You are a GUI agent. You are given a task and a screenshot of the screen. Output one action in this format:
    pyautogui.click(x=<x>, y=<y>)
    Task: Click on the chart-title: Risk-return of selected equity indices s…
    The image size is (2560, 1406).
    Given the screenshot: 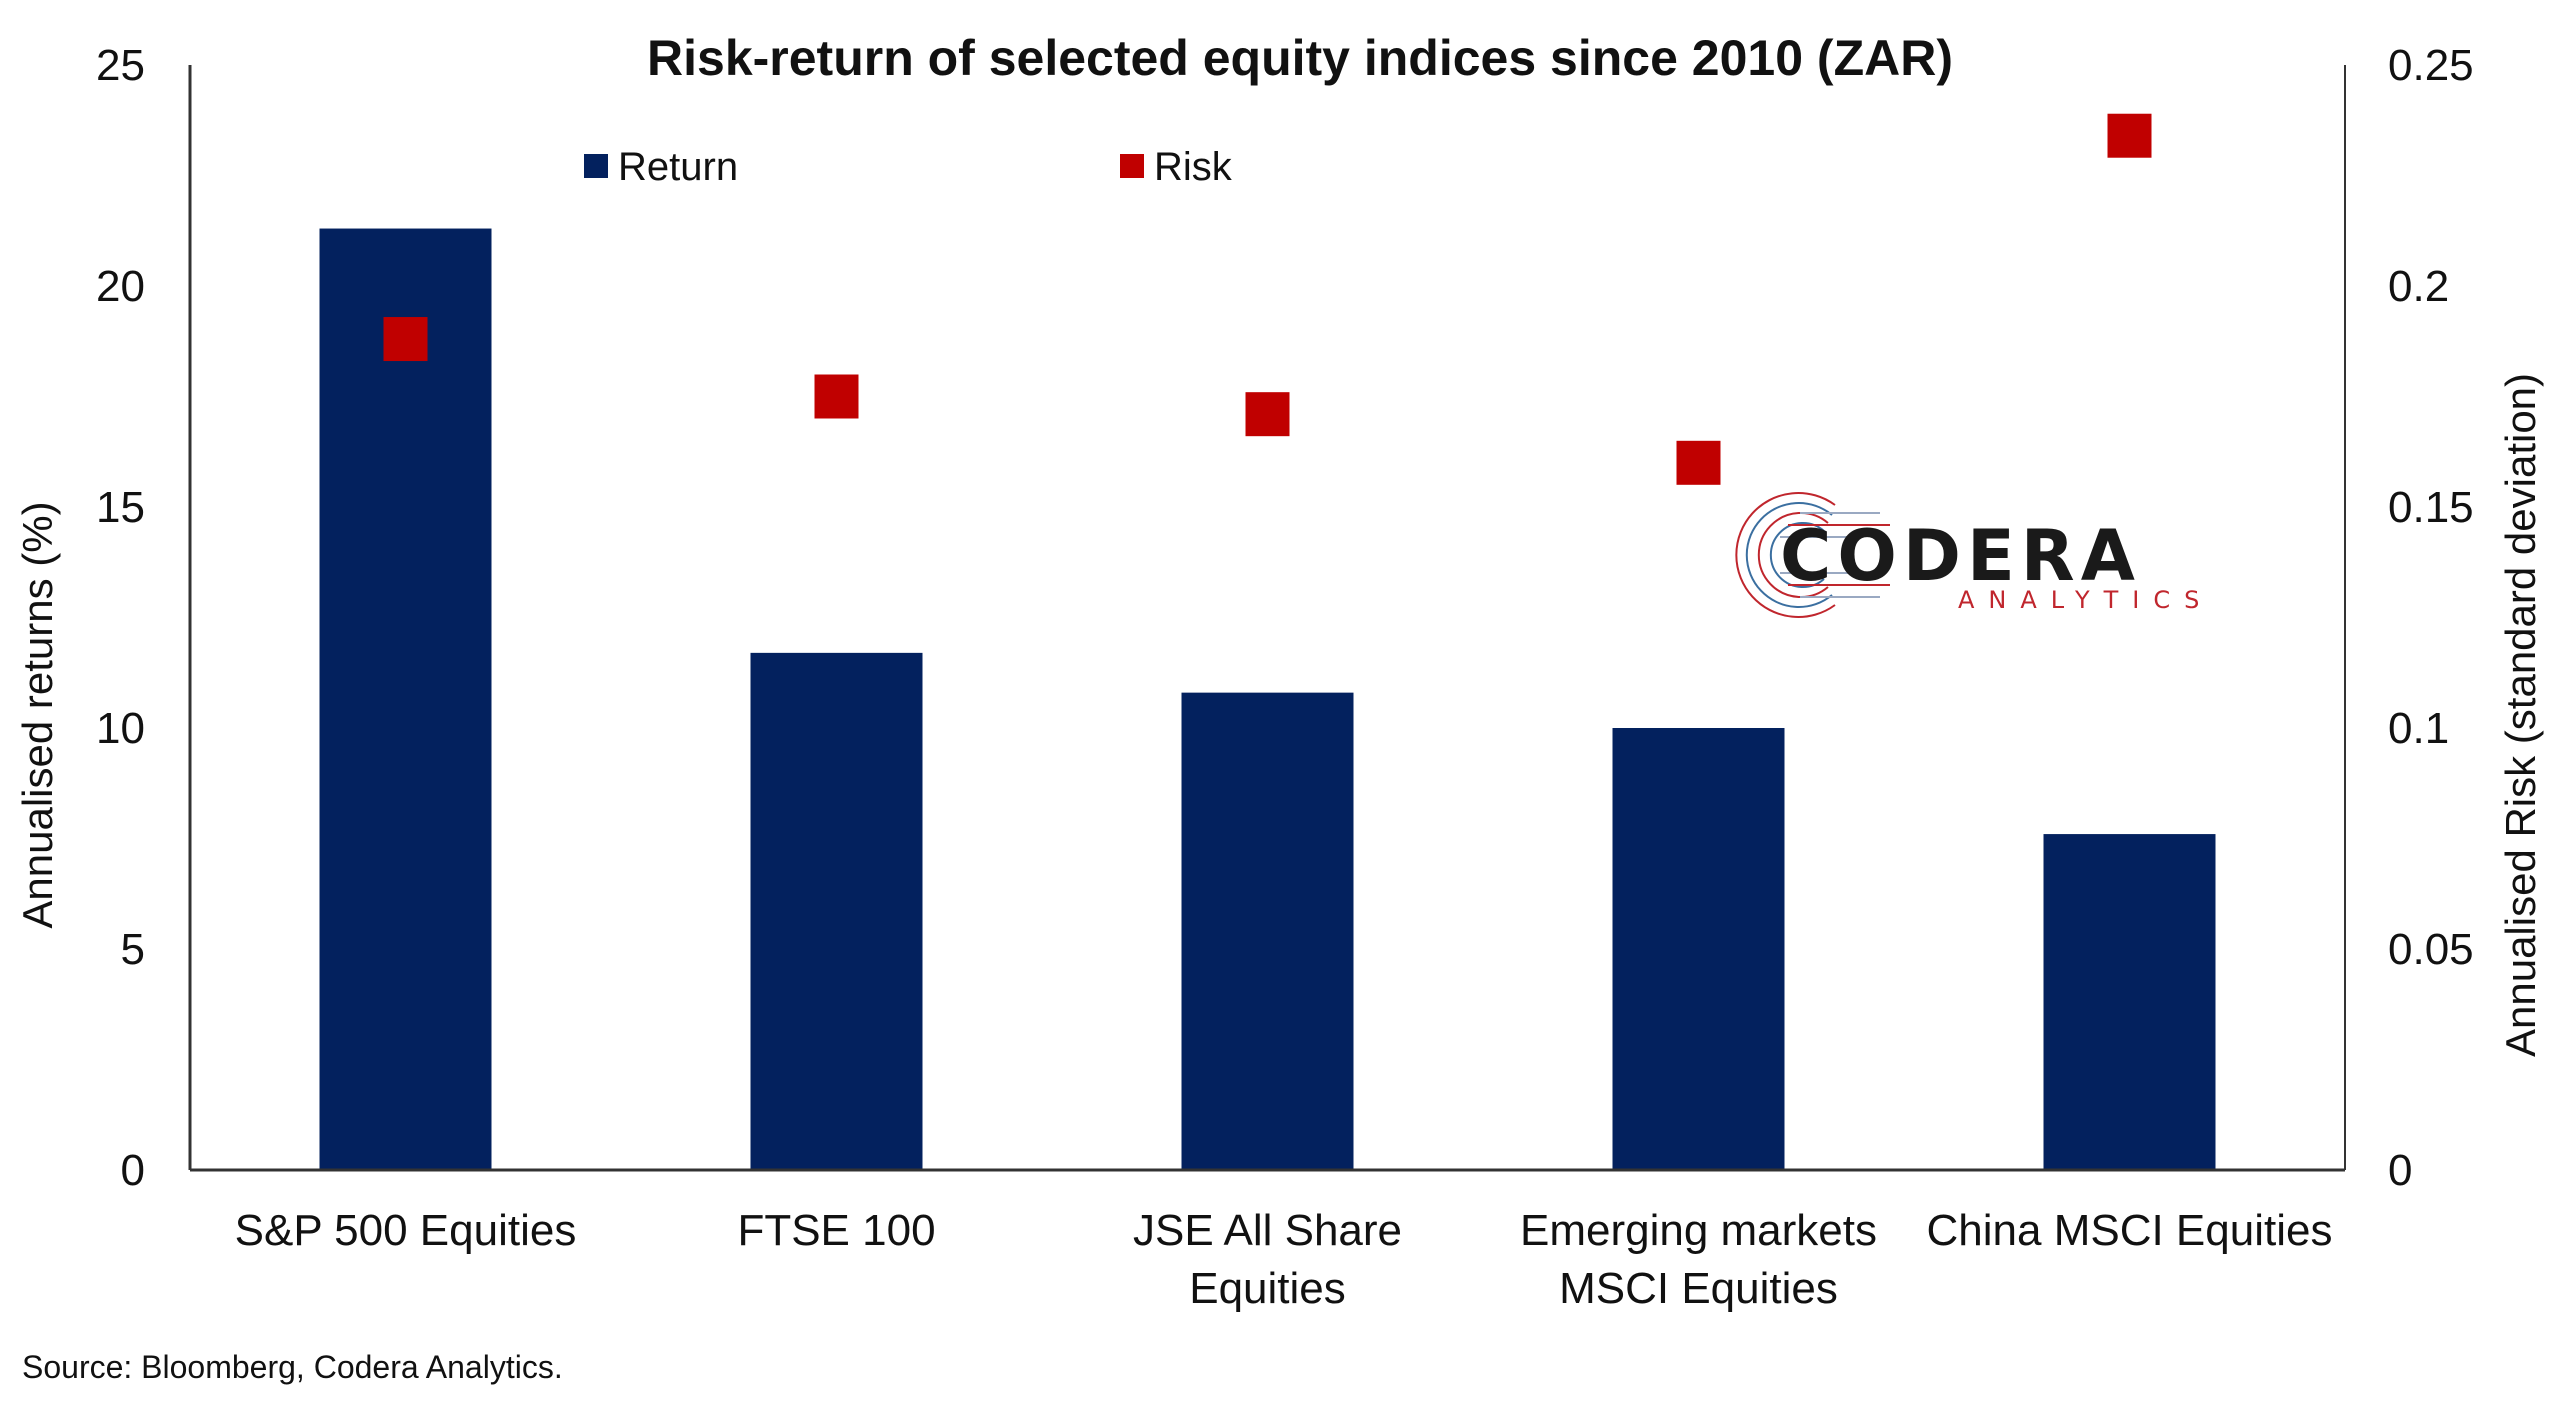 What is the action you would take?
    pyautogui.click(x=1300, y=58)
    